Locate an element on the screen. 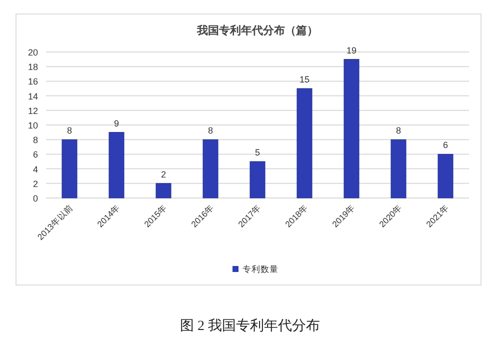 The width and height of the screenshot is (498, 345). y-tick-label: 4 is located at coordinates (35, 169).